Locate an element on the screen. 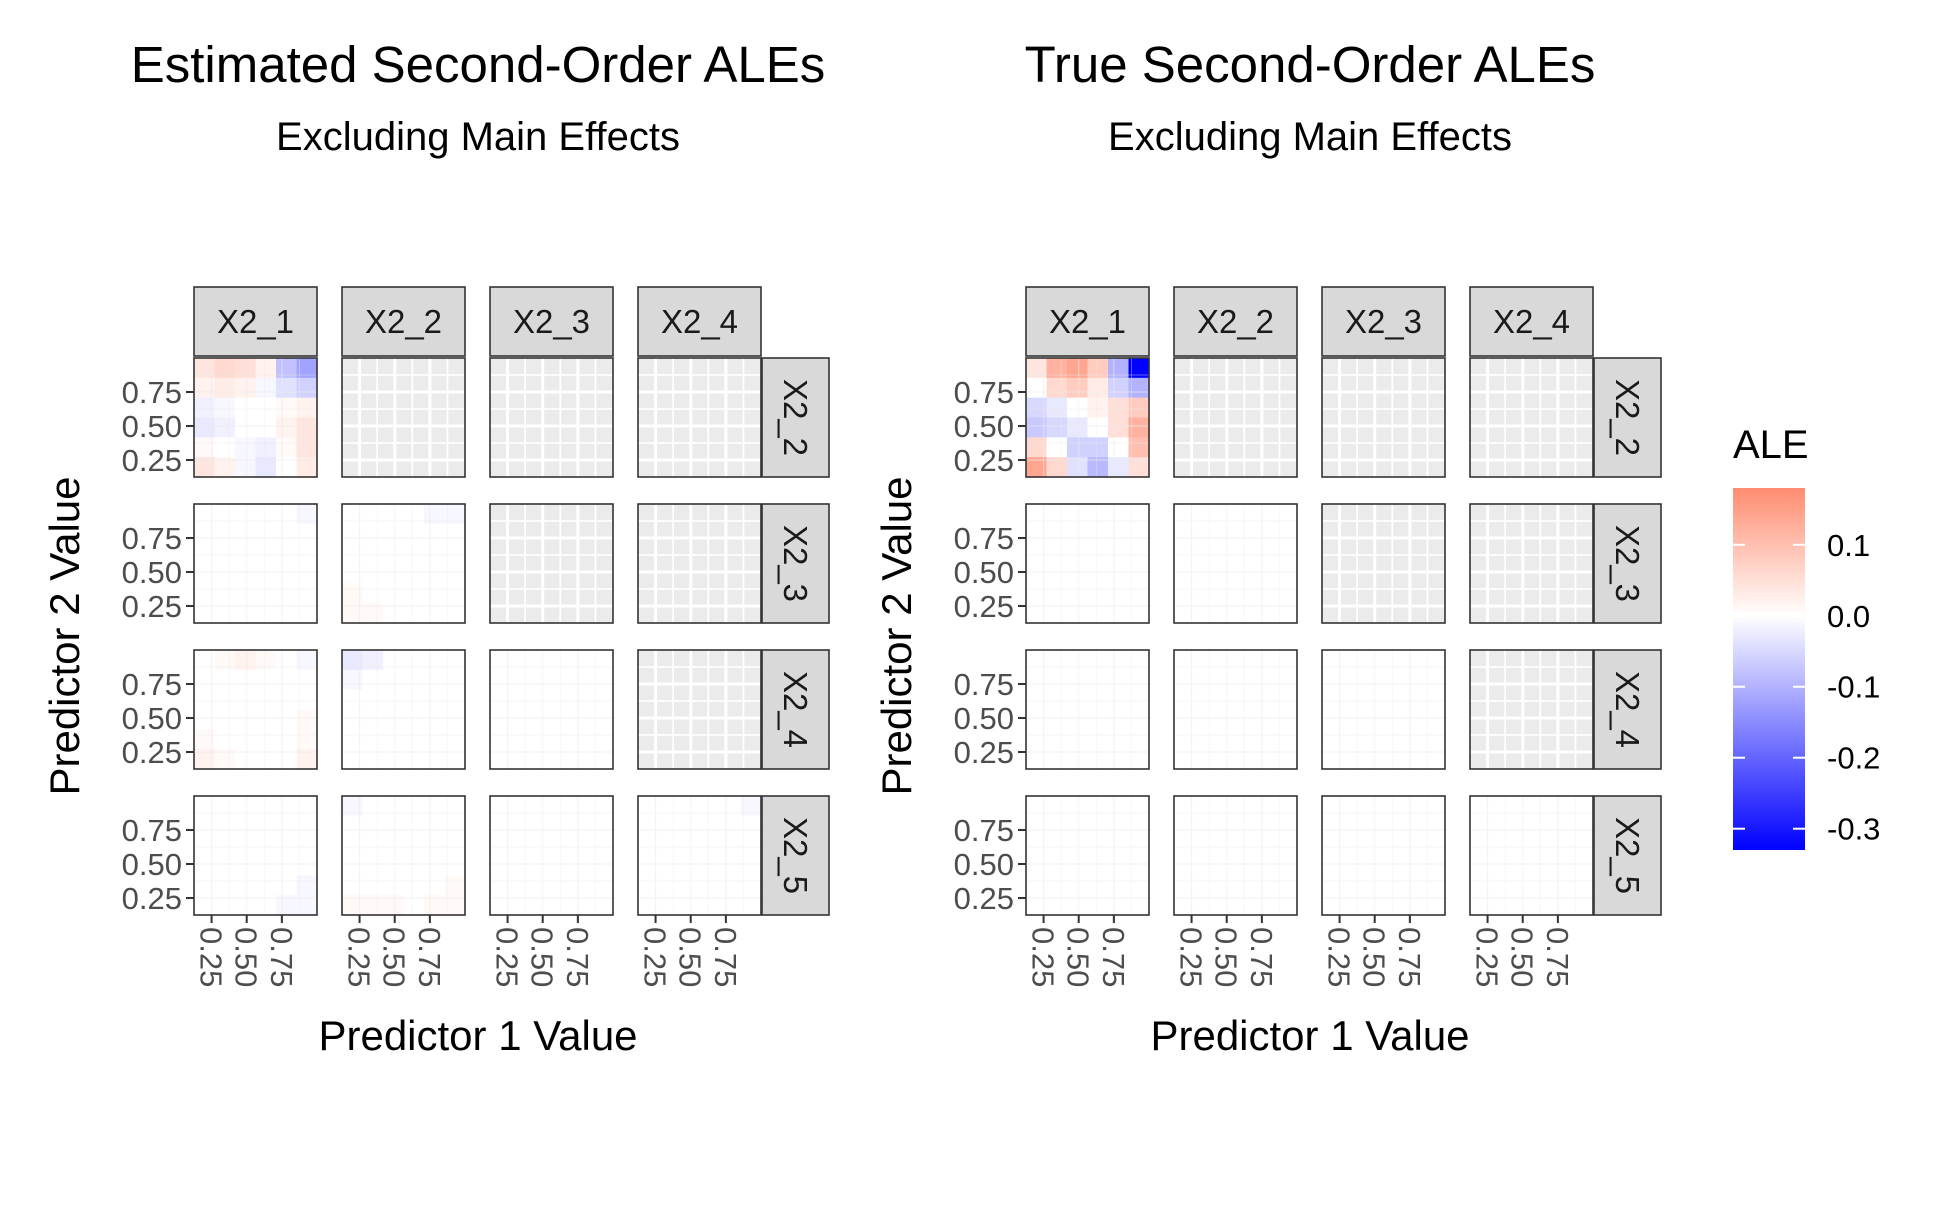 This screenshot has width=1950, height=1205. legend-tick-label: -0.3 is located at coordinates (1853, 829).